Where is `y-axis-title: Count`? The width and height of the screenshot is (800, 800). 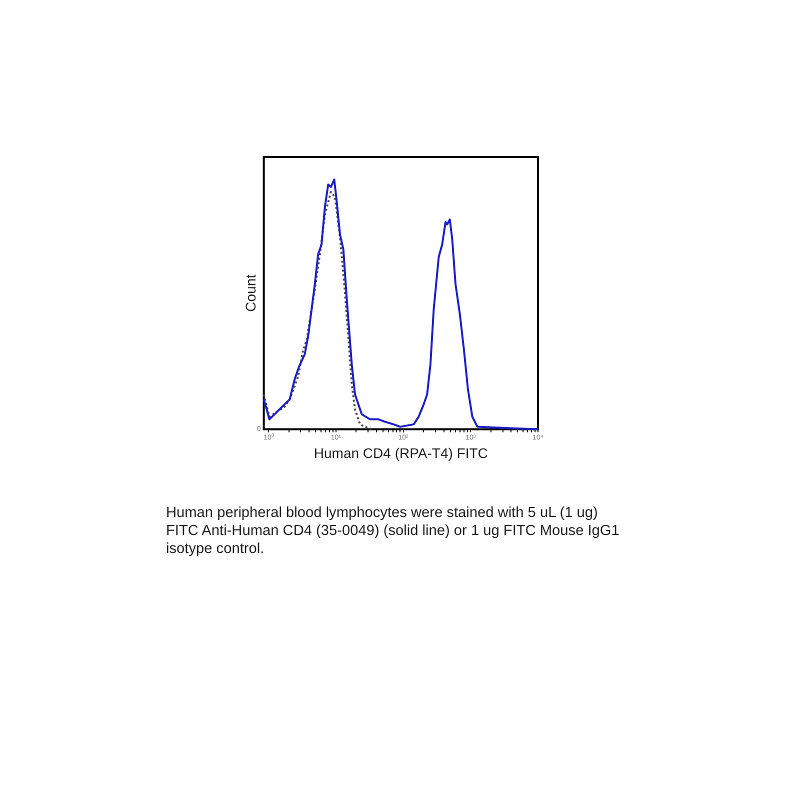
y-axis-title: Count is located at coordinates (250, 293).